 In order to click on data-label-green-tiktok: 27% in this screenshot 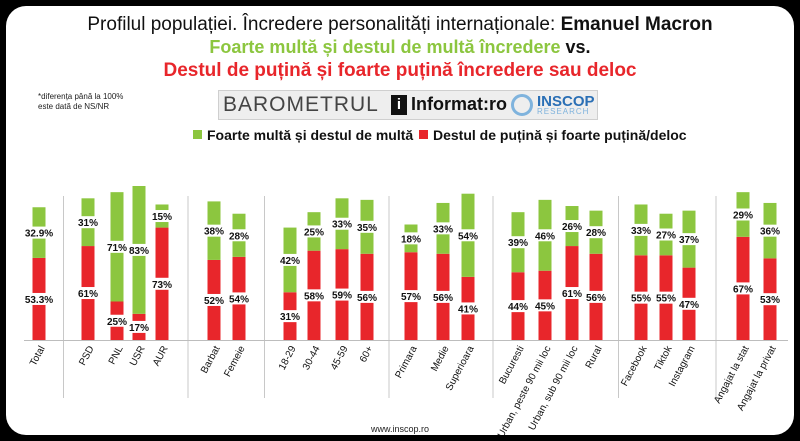, I will do `click(666, 236)`.